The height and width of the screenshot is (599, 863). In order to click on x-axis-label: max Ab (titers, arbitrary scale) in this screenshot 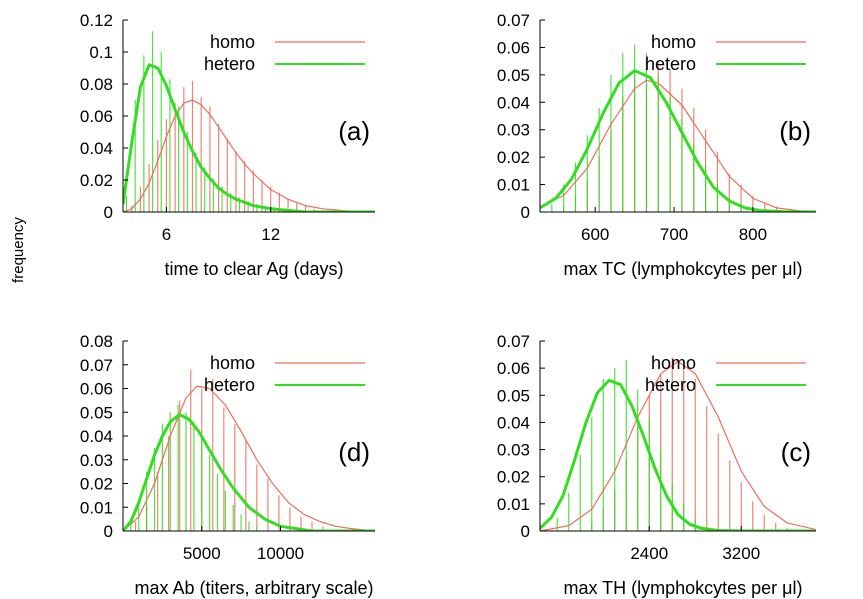, I will do `click(253, 588)`.